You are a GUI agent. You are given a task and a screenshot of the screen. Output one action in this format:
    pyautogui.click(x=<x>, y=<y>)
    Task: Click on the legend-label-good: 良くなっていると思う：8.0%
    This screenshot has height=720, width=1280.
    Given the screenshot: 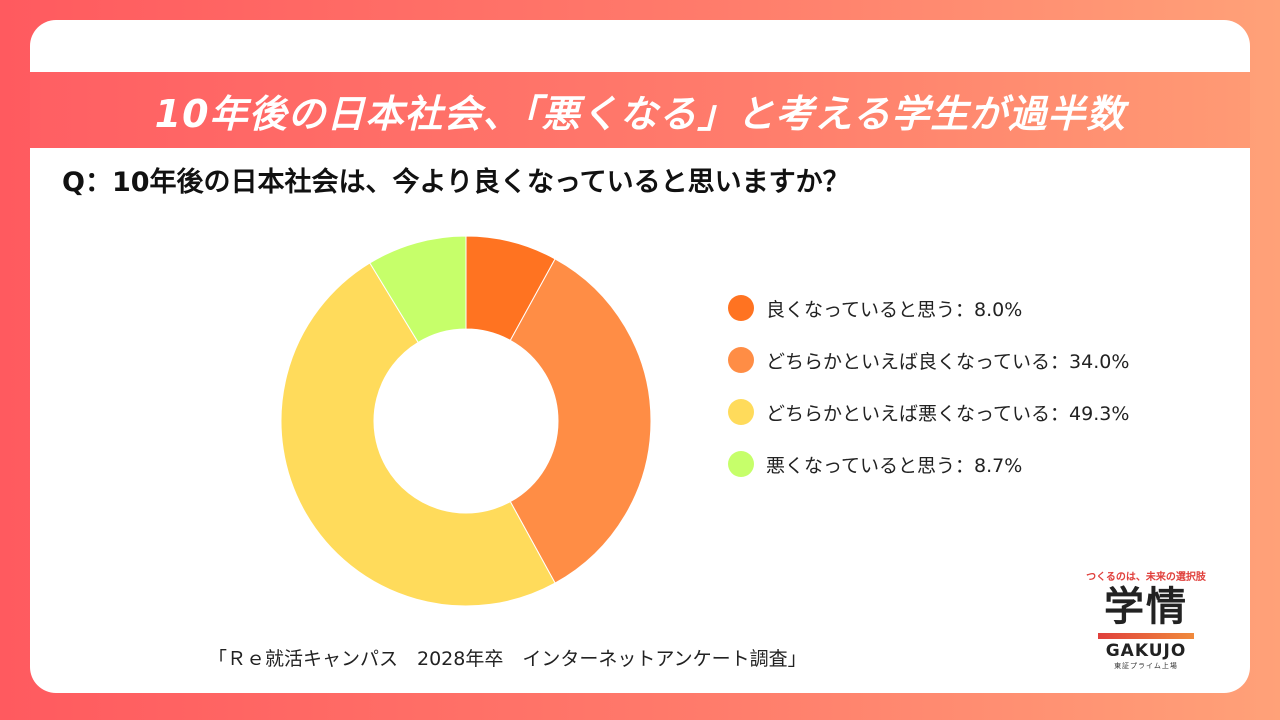 What is the action you would take?
    pyautogui.click(x=894, y=309)
    